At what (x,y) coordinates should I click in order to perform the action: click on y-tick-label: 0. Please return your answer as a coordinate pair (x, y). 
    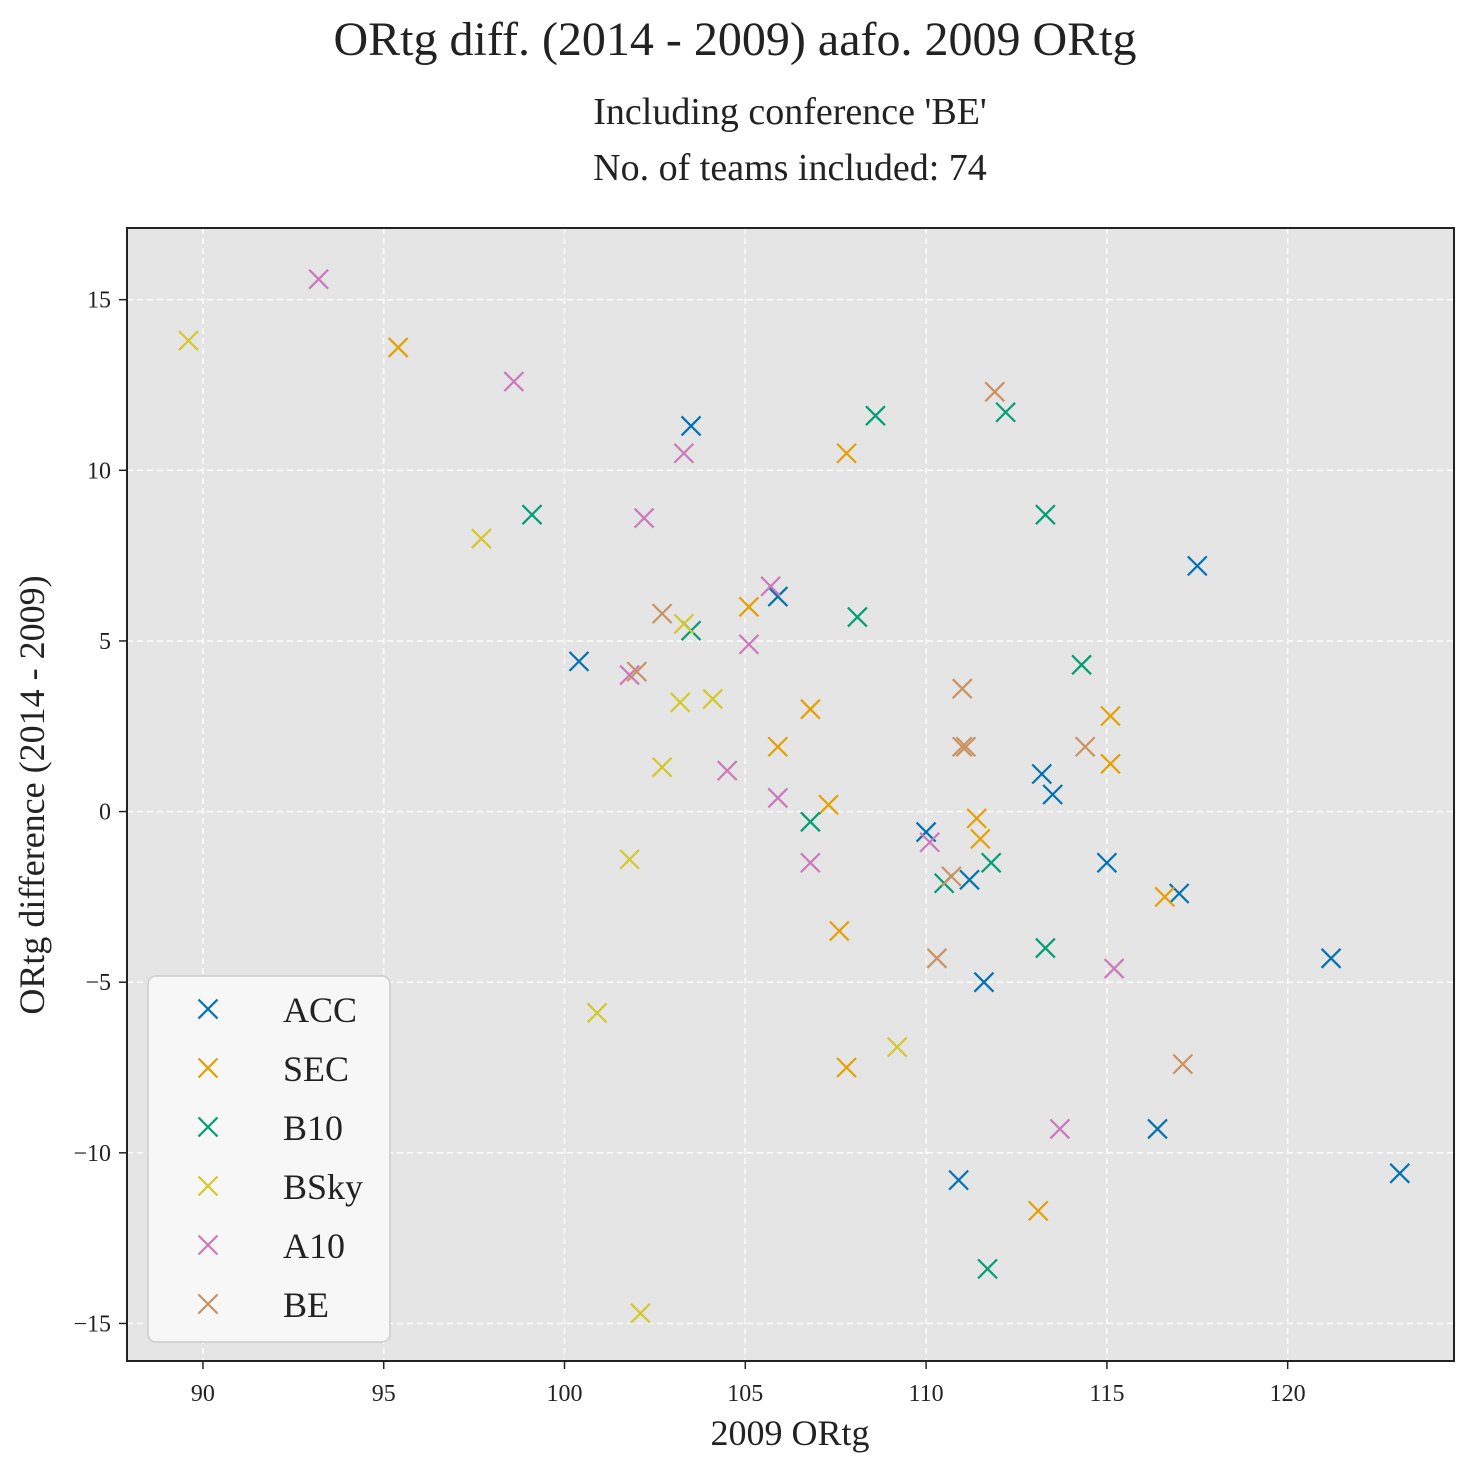
    Looking at the image, I should click on (105, 813).